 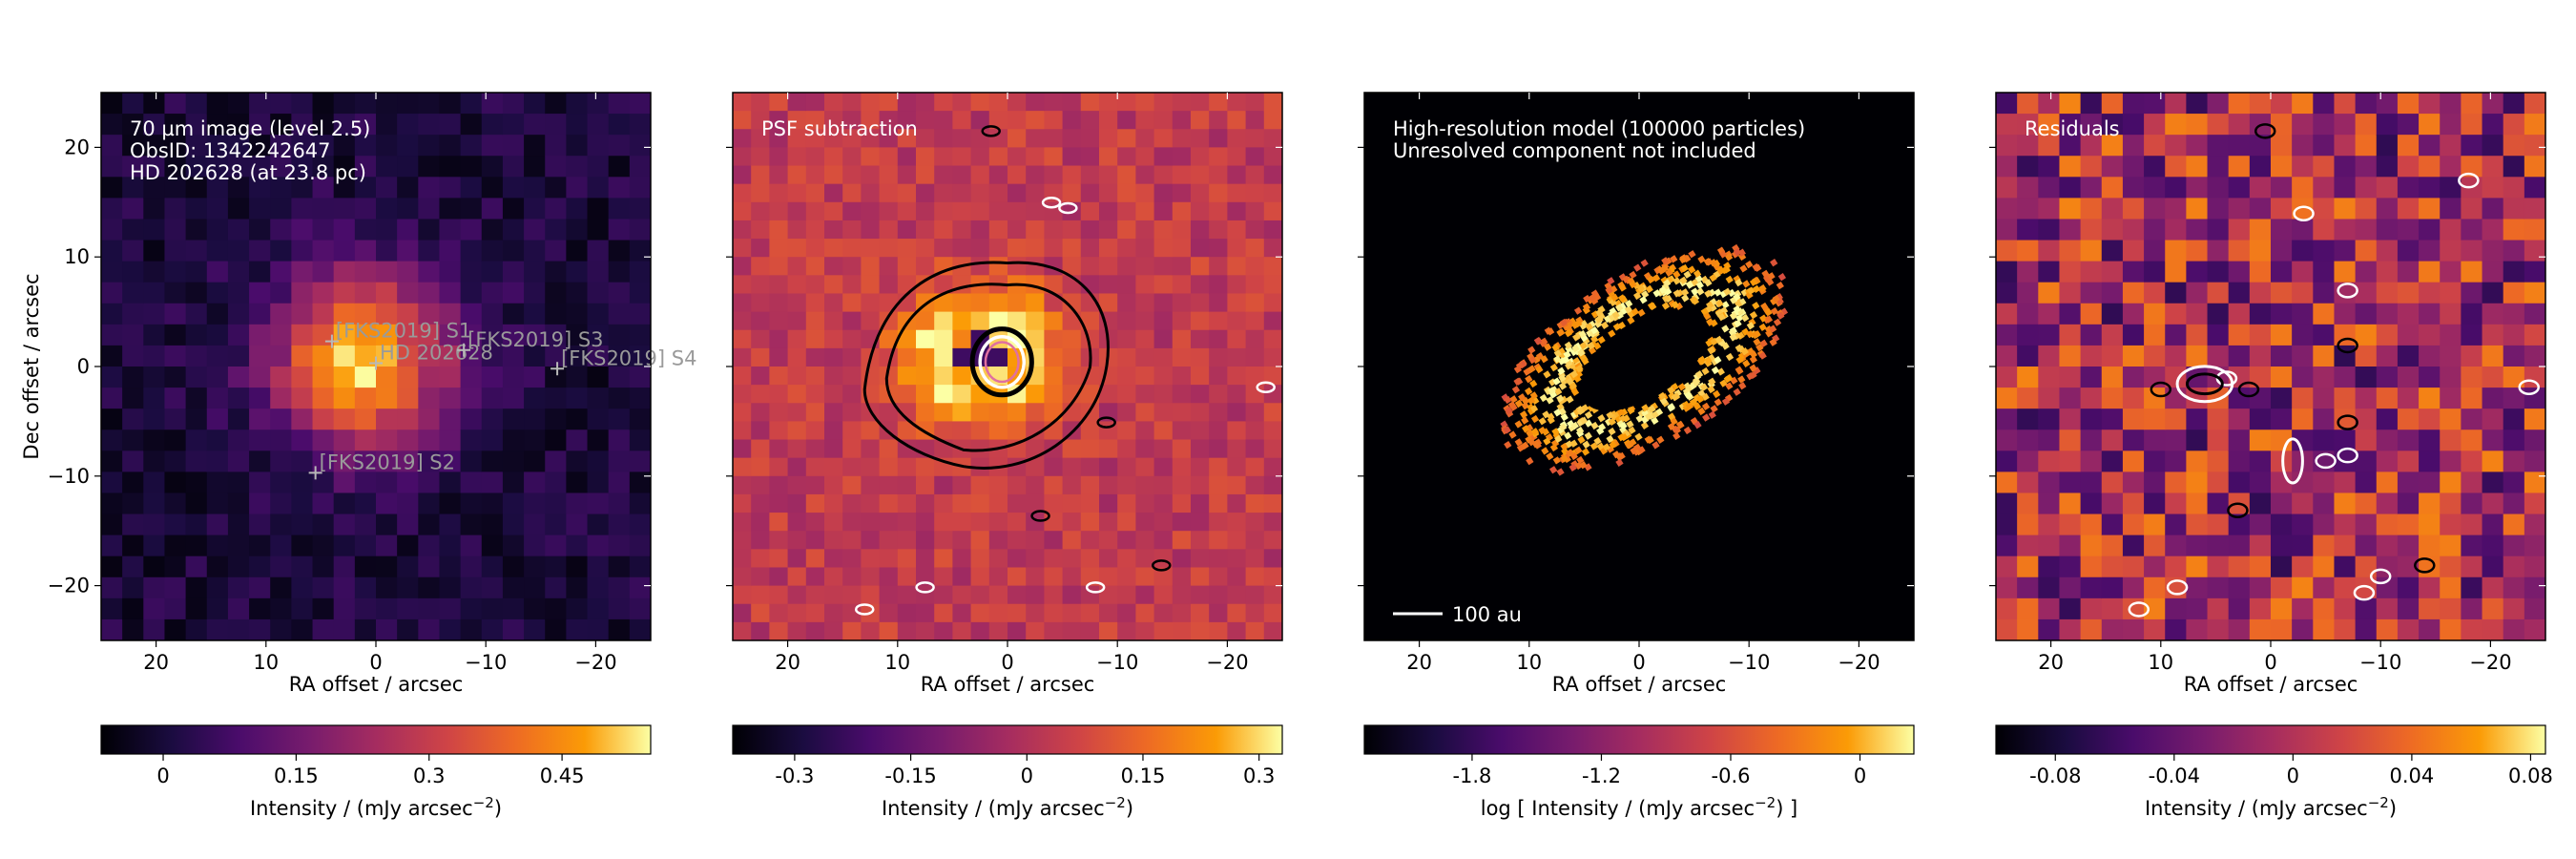 I want to click on y-tick-label: −20, so click(x=69, y=586).